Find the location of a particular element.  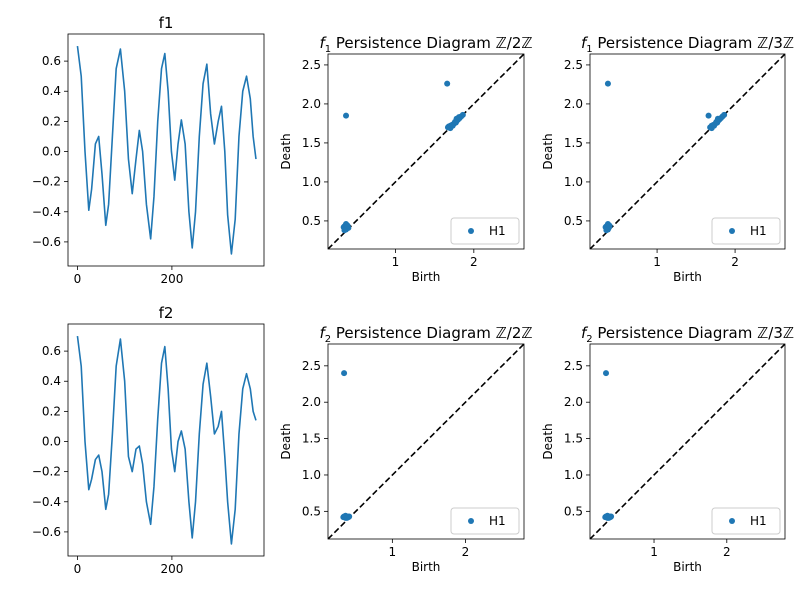

chart-title: f1 Persistence Diagram ℤ/3ℤ is located at coordinates (687, 44).